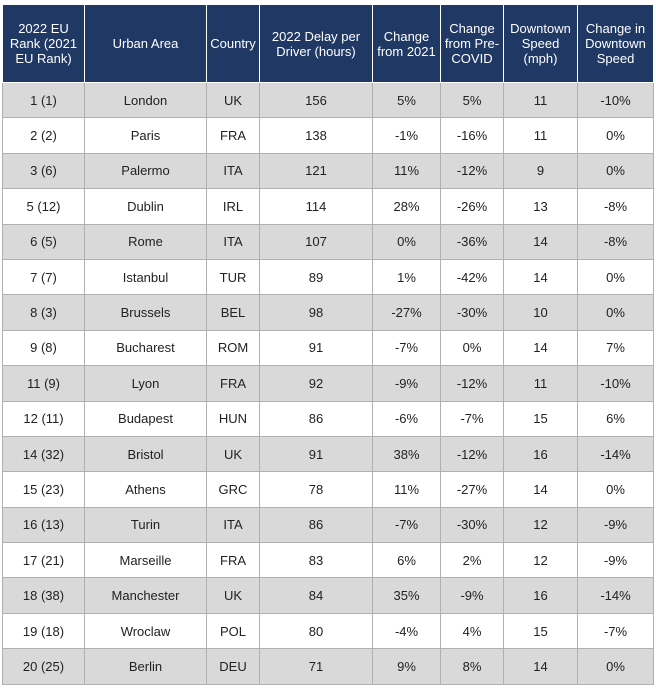 The image size is (656, 688). I want to click on table-row: 16 (13) Turin ITA 86 -7% -30% 12 -9%, so click(328, 525).